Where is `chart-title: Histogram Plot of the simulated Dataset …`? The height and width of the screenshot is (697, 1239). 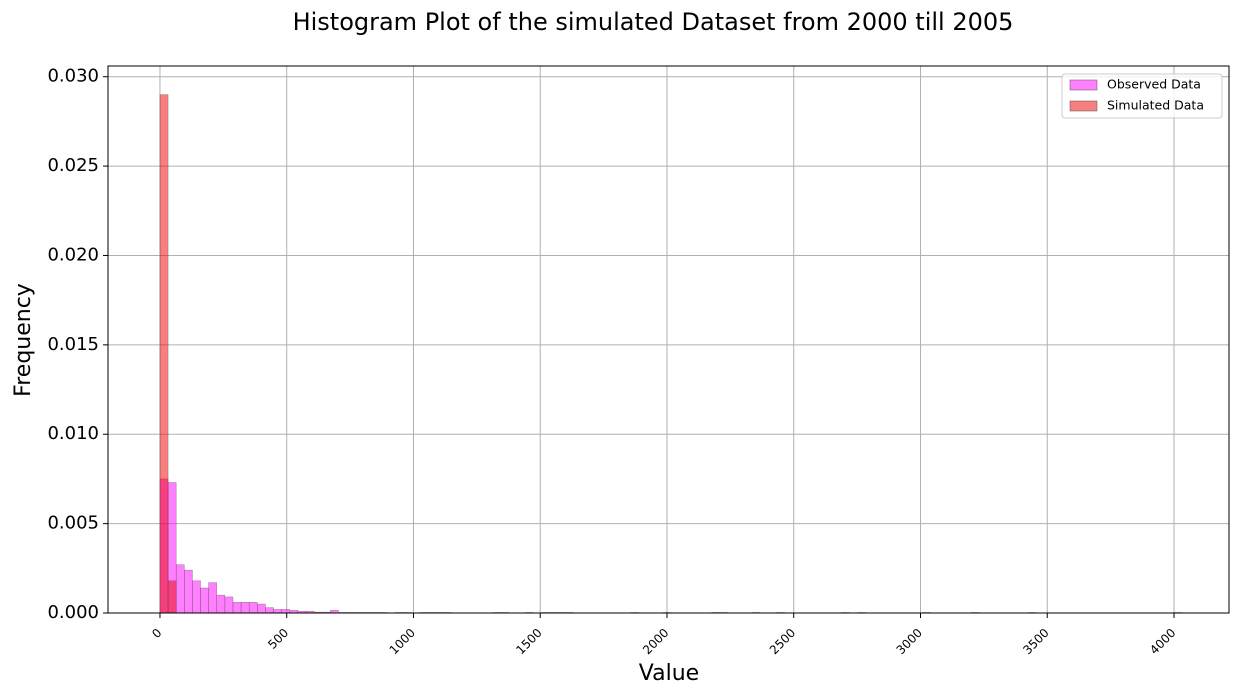 chart-title: Histogram Plot of the simulated Dataset … is located at coordinates (653, 22).